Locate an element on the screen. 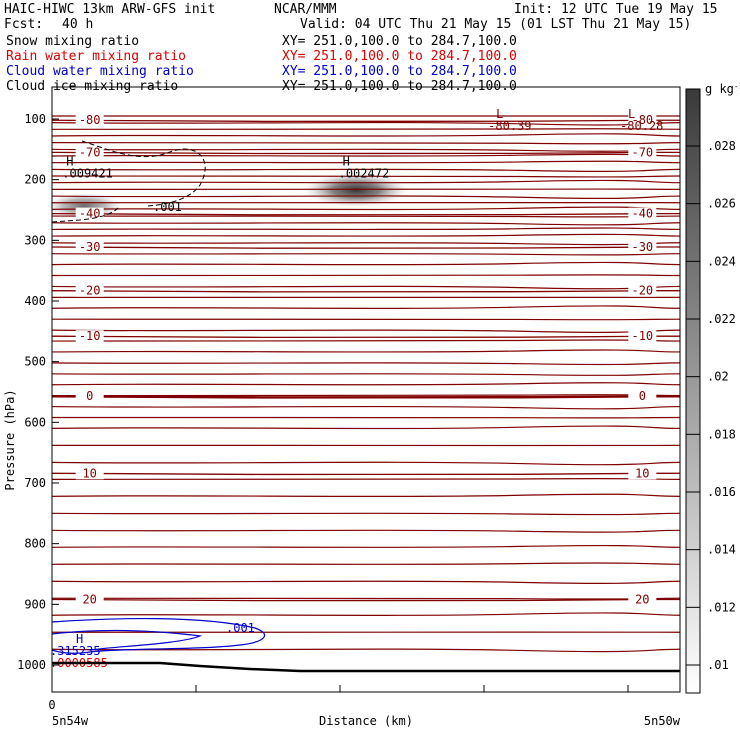 This screenshot has width=740, height=740. field-cloudwater-name: Cloud water mixing ratio is located at coordinates (100, 71).